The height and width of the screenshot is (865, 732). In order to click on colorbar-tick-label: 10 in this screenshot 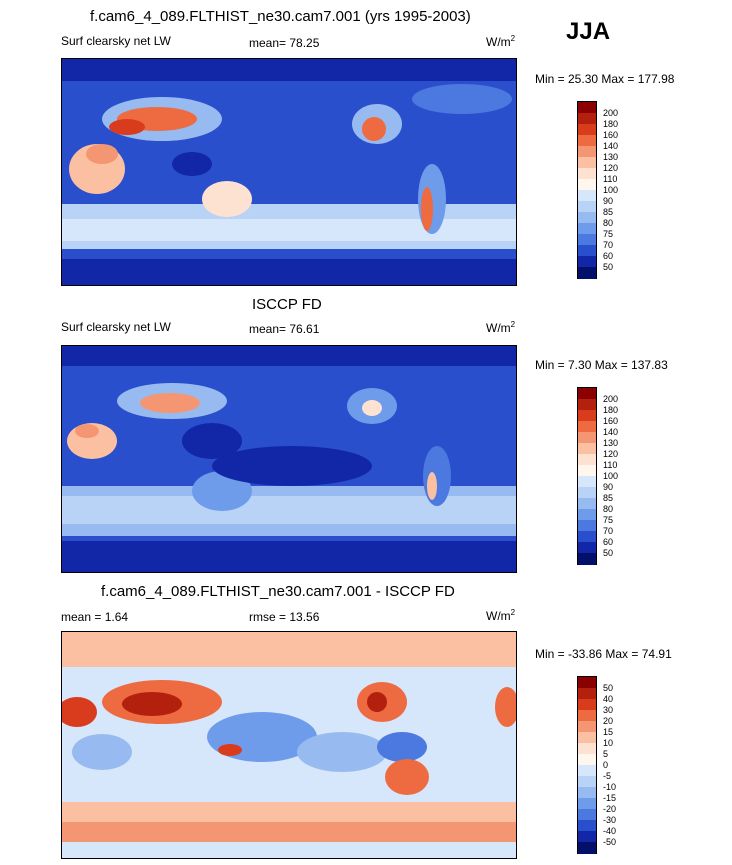, I will do `click(608, 743)`.